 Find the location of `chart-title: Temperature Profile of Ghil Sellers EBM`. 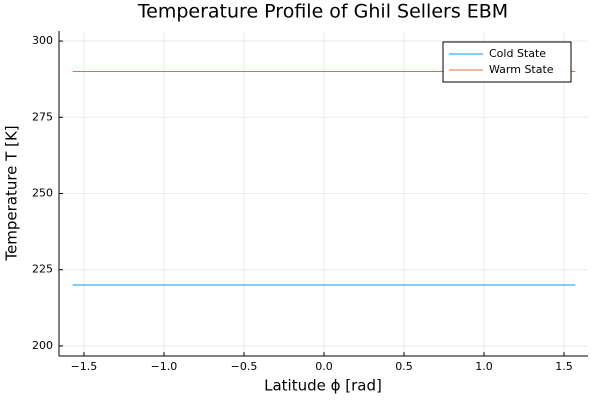

chart-title: Temperature Profile of Ghil Sellers EBM is located at coordinates (322, 12).